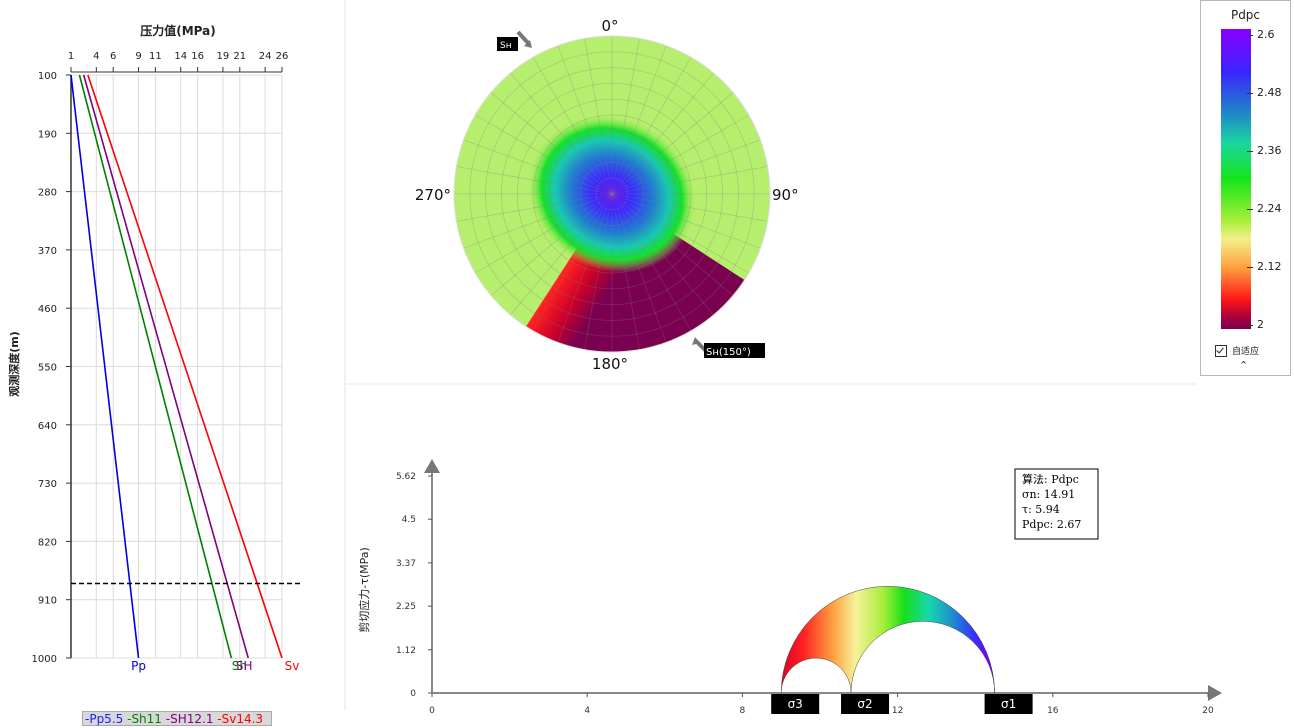 This screenshot has width=1294, height=728. I want to click on y-tick-label: 100, so click(47, 76).